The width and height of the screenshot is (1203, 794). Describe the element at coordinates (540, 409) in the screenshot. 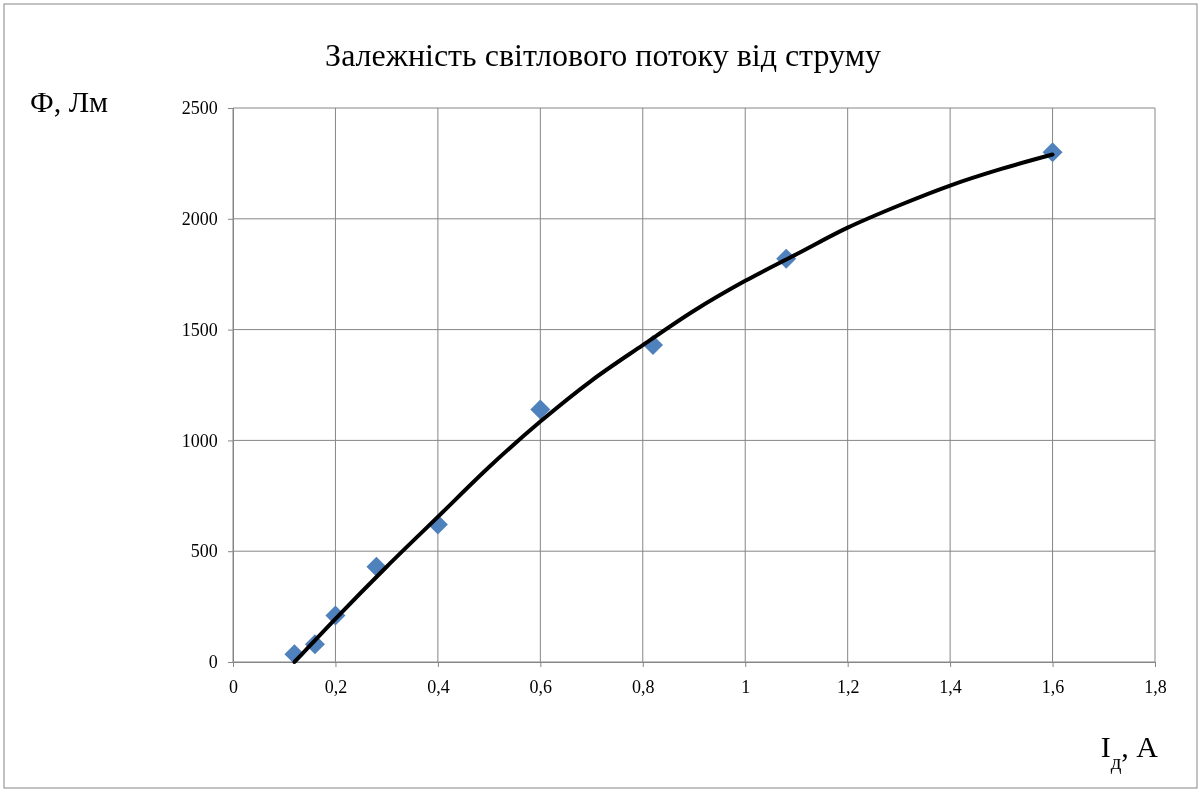

I see `point` at that location.